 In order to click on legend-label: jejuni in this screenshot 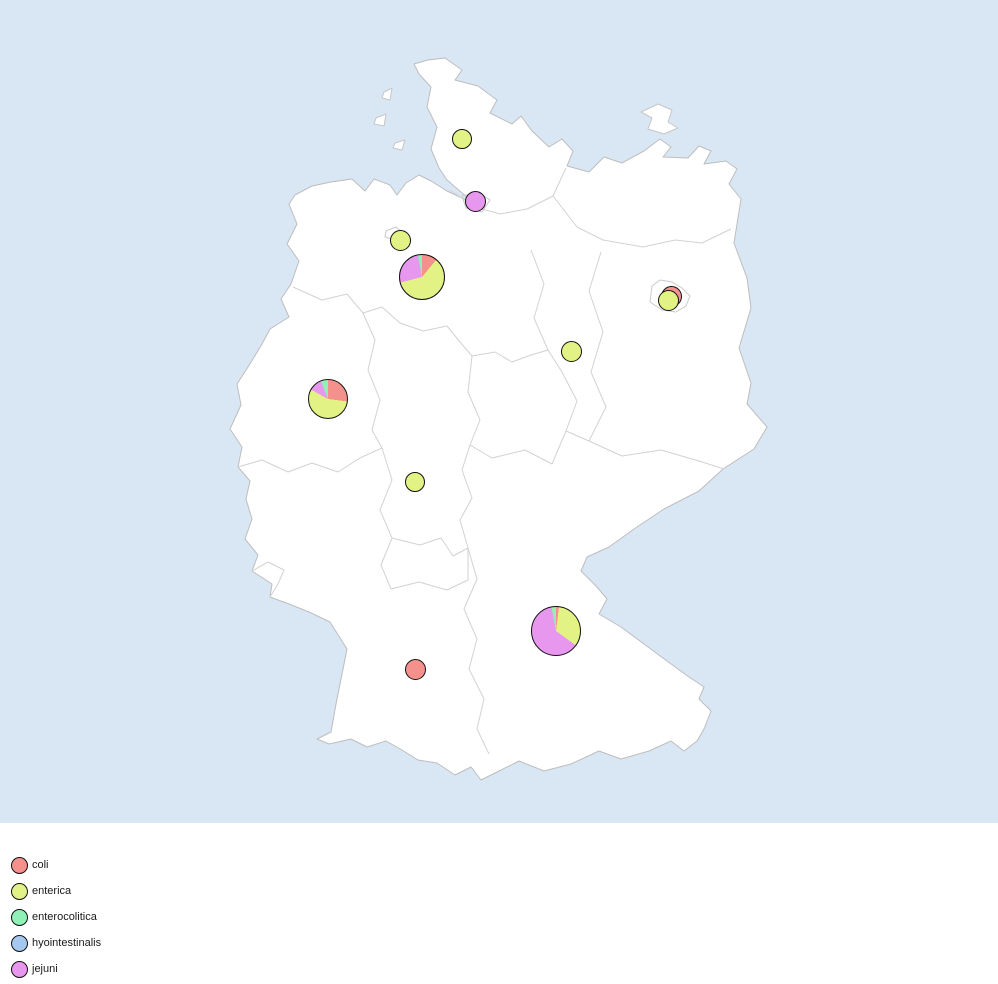, I will do `click(45, 969)`.